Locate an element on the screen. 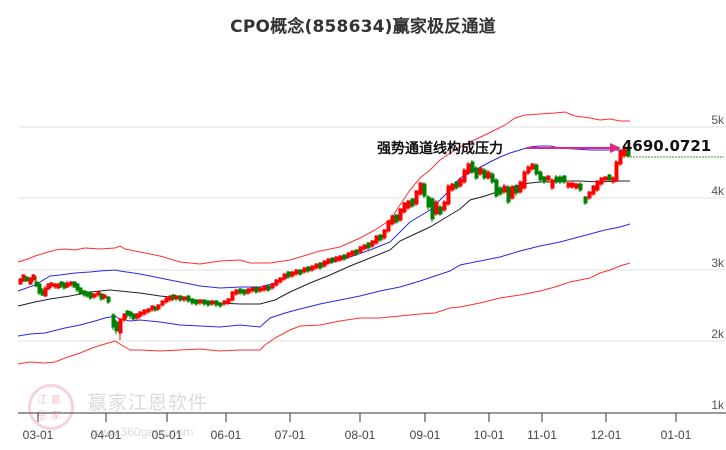 The height and width of the screenshot is (450, 726). y-tick-4k: 4k is located at coordinates (717, 191).